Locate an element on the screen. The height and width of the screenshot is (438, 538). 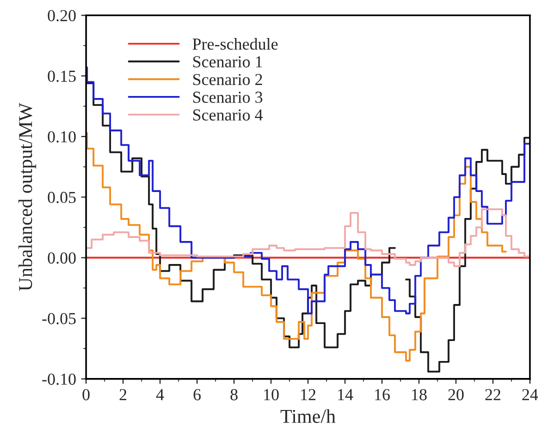
y-tick-label: 0.20 is located at coordinates (62, 16).